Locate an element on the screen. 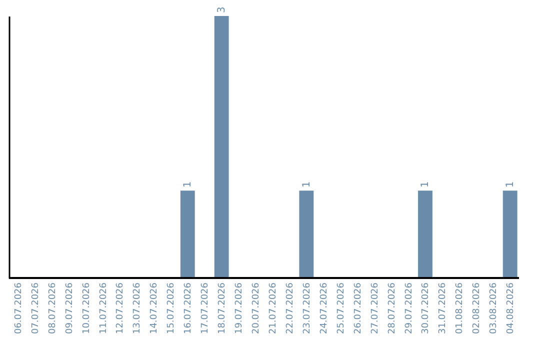 The image size is (540, 340). data-label: 3 is located at coordinates (222, 9).